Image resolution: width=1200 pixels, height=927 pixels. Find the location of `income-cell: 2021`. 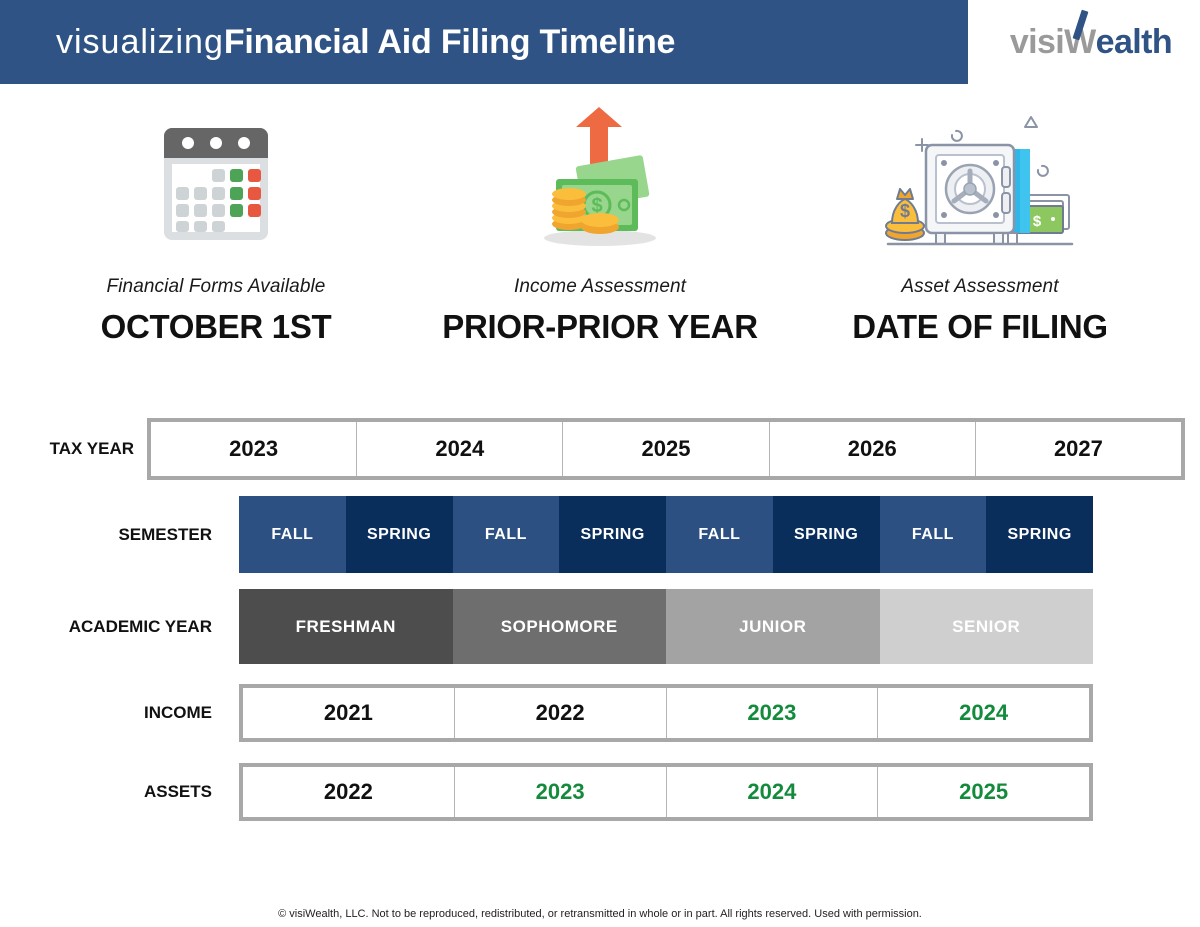

income-cell: 2021 is located at coordinates (349, 713).